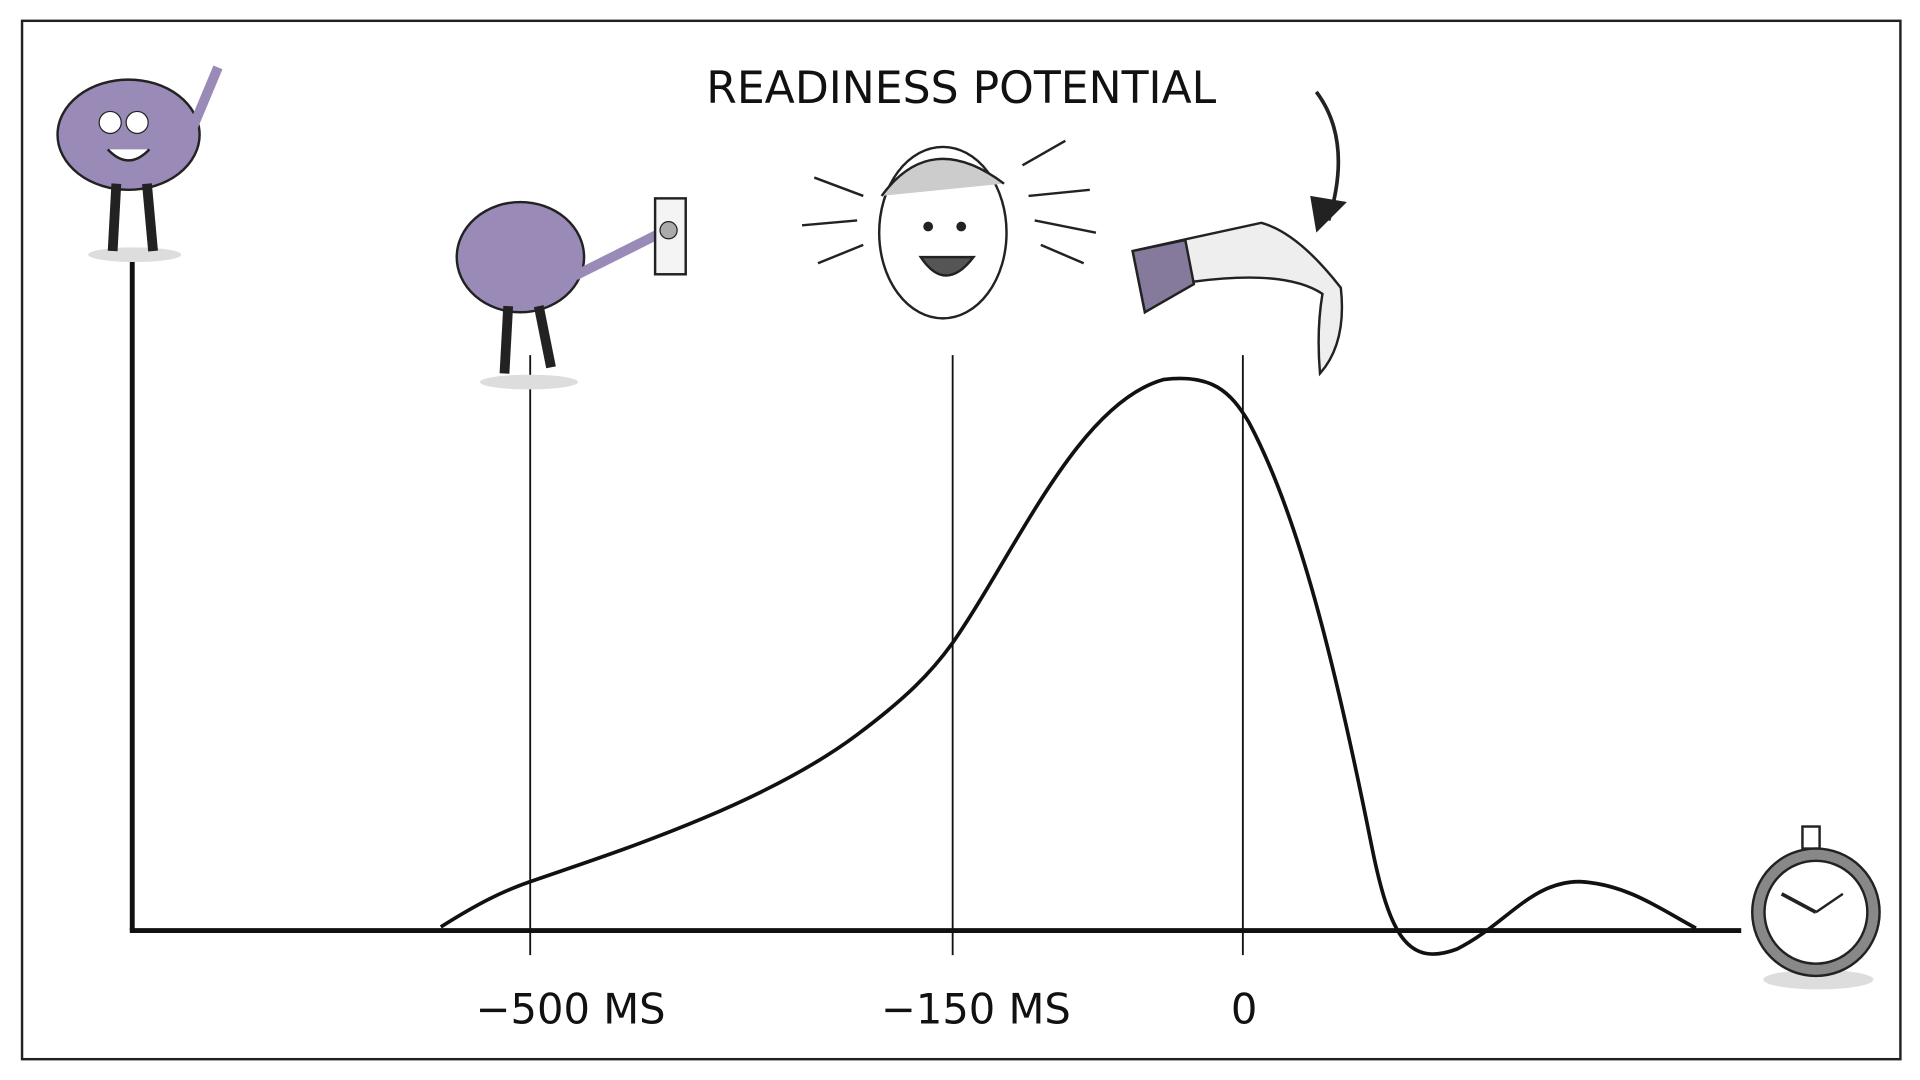 The image size is (1920, 1080). What do you see at coordinates (139, 164) in the screenshot?
I see `brain-character` at bounding box center [139, 164].